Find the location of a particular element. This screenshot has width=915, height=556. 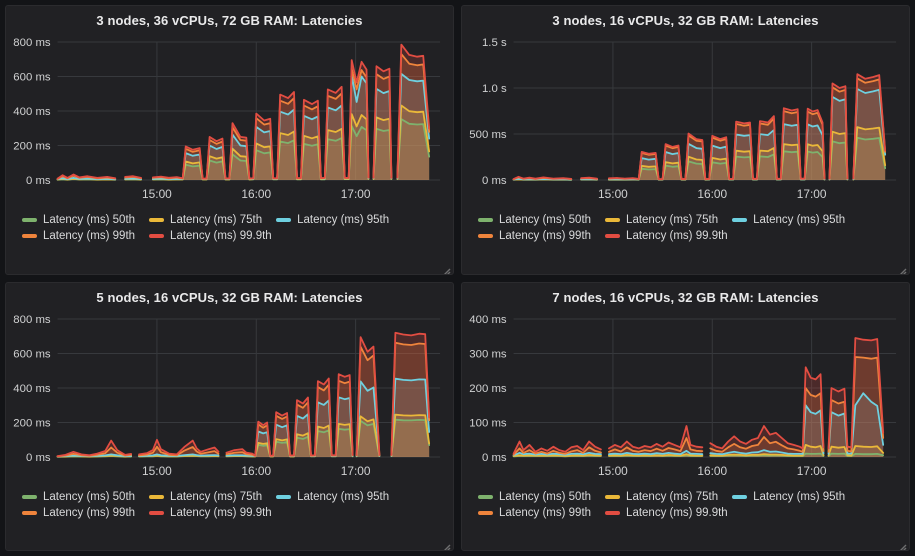

panel-title: 5 nodes, 16 vCPUs, 32 GB RAM: Latencies is located at coordinates (229, 297).